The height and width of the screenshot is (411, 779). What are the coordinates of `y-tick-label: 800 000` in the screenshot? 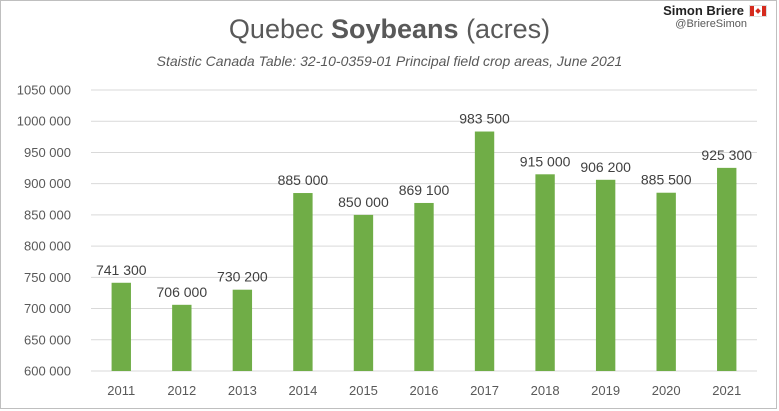 It's located at (47, 246).